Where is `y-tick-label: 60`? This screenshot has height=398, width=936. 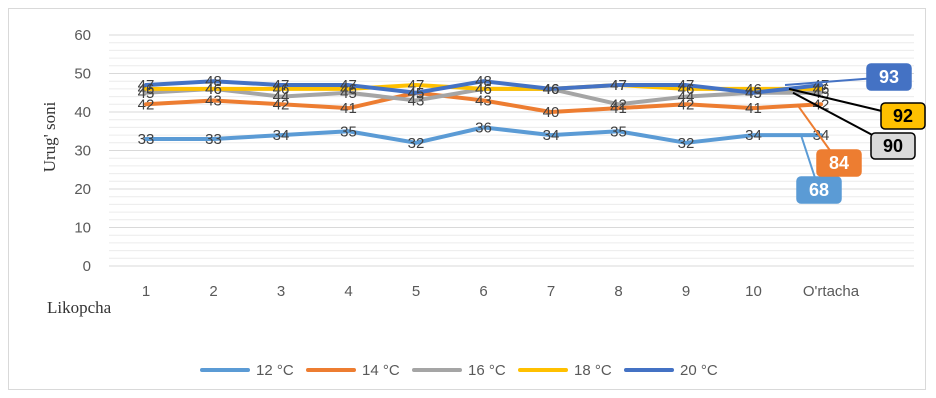 y-tick-label: 60 is located at coordinates (82, 35).